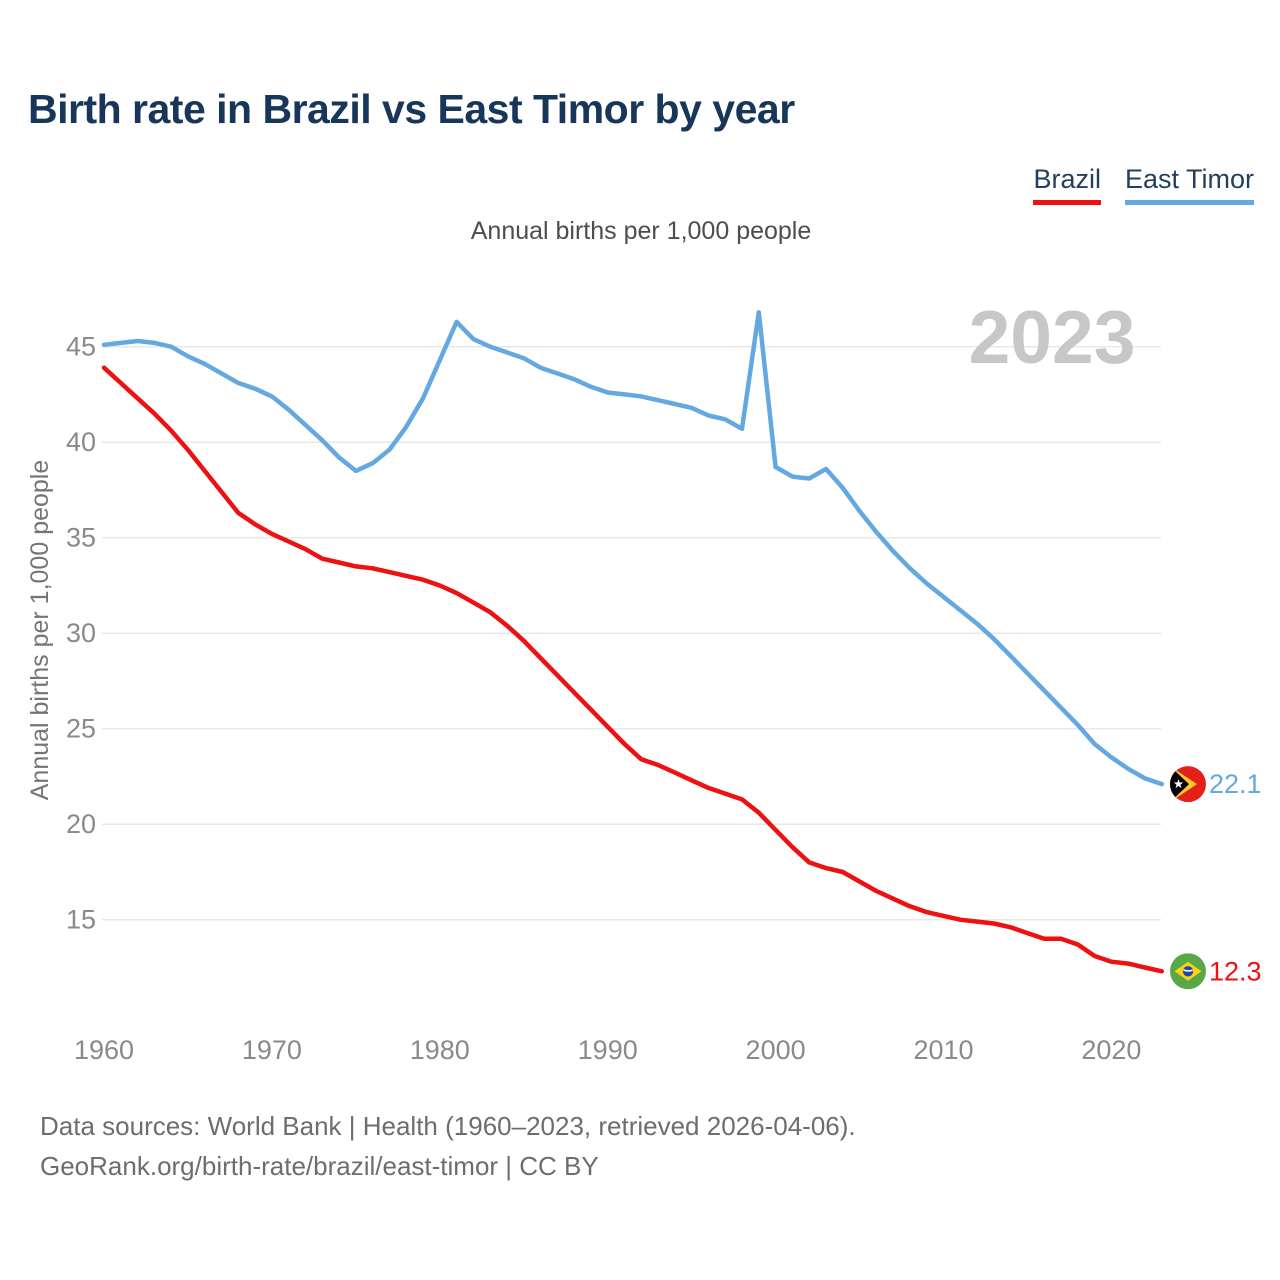 The image size is (1280, 1280). What do you see at coordinates (776, 1050) in the screenshot?
I see `x-tick-2000: 2000` at bounding box center [776, 1050].